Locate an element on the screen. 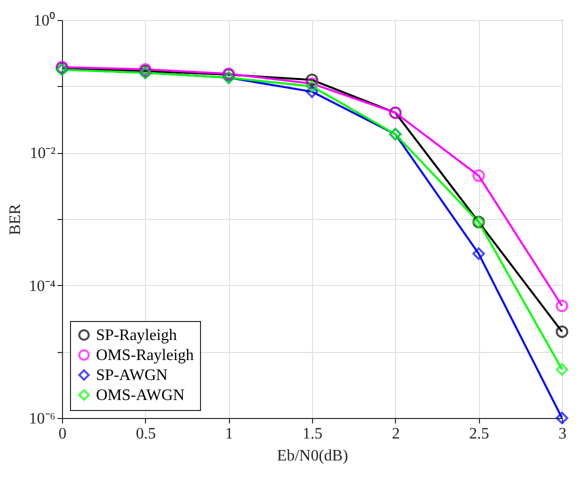 Image resolution: width=576 pixels, height=483 pixels. y-tick-label: 10⁰ is located at coordinates (45, 21).